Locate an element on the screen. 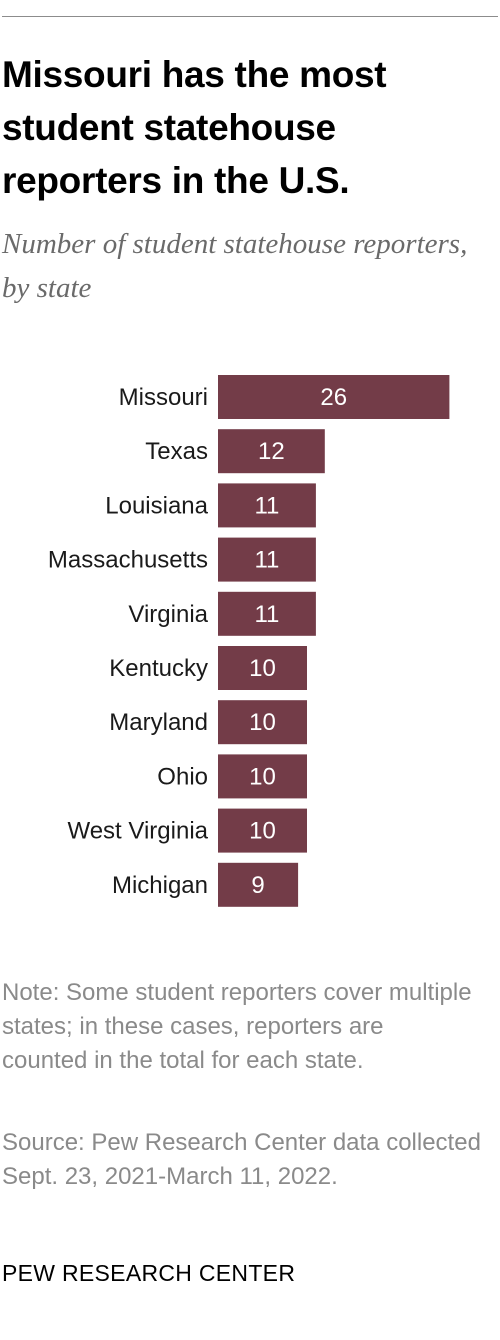 Image resolution: width=500 pixels, height=1340 pixels. value-label: 26 is located at coordinates (333, 397).